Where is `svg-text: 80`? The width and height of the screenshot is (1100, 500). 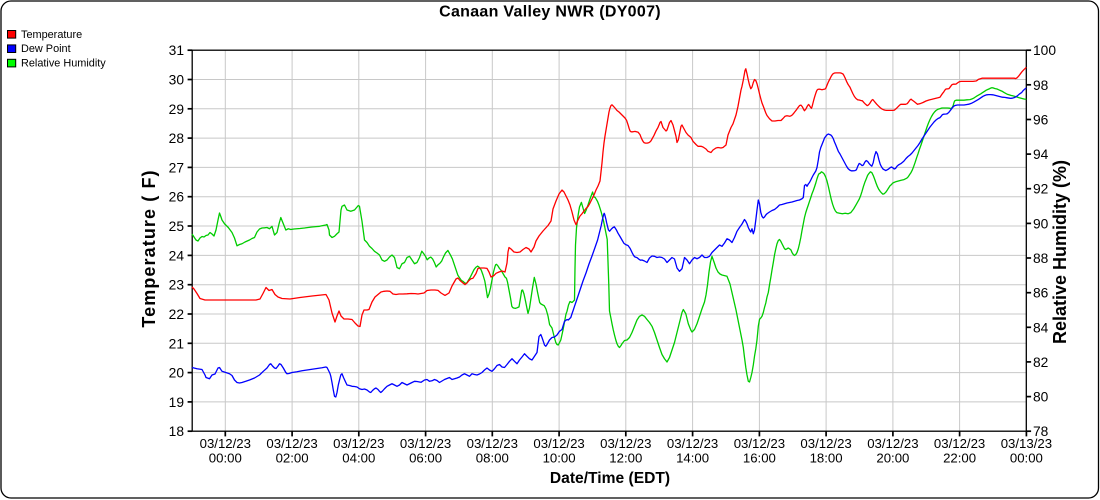
svg-text: 80 is located at coordinates (1041, 397).